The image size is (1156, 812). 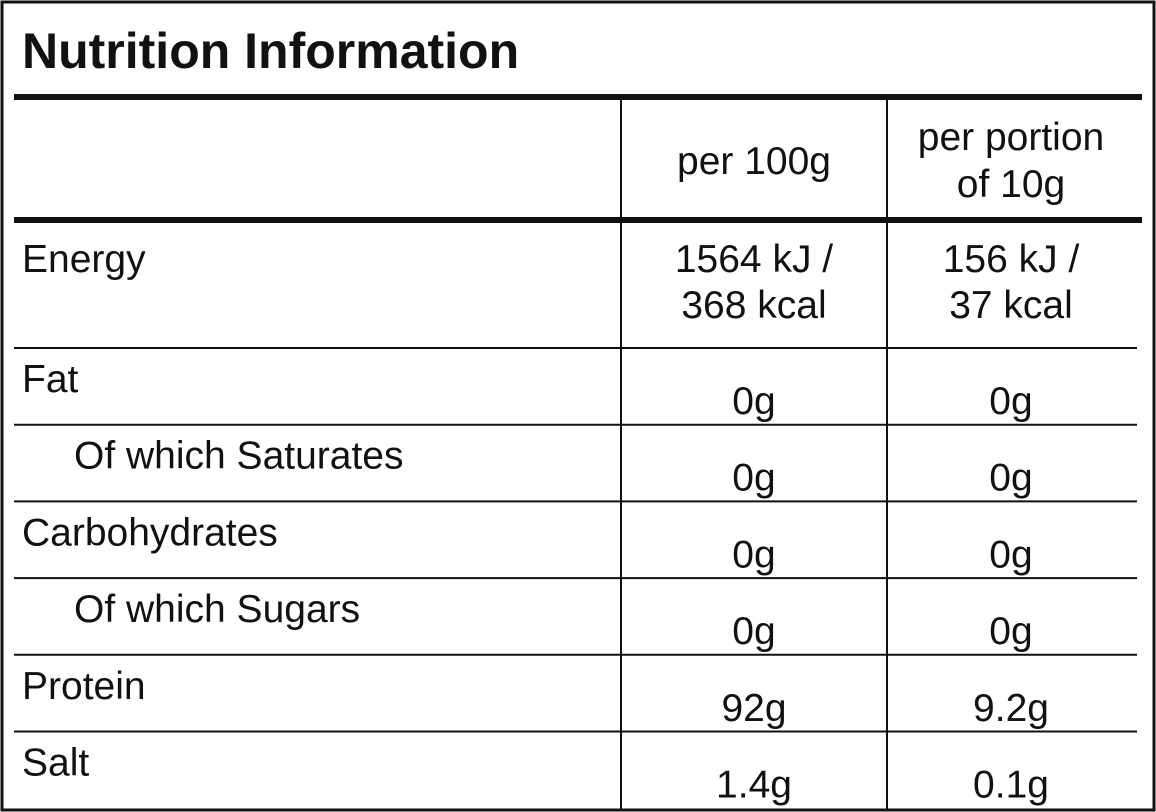 What do you see at coordinates (55, 763) in the screenshot?
I see `row-label: Salt` at bounding box center [55, 763].